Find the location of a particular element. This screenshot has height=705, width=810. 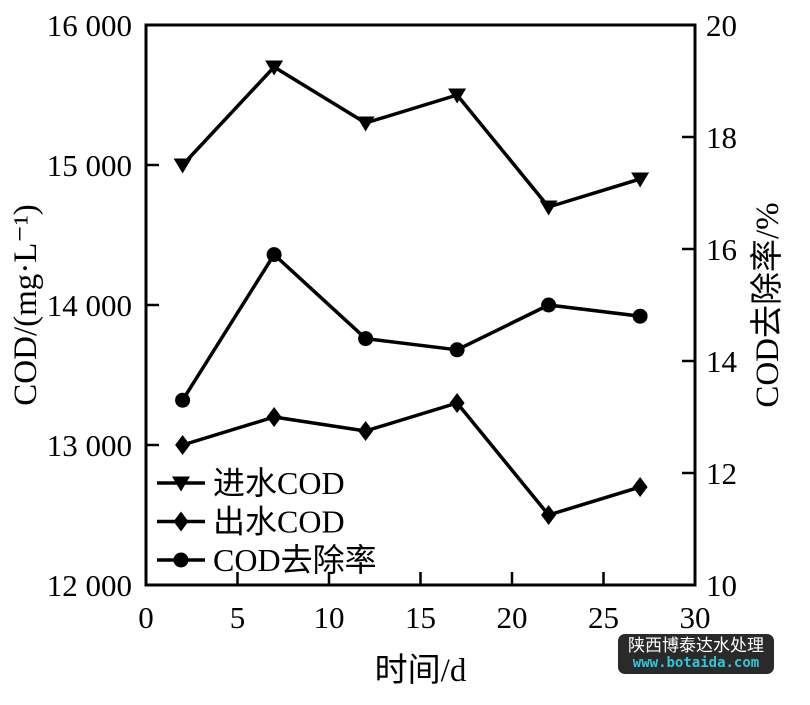

y-right-tick-label: 20 is located at coordinates (721, 25).